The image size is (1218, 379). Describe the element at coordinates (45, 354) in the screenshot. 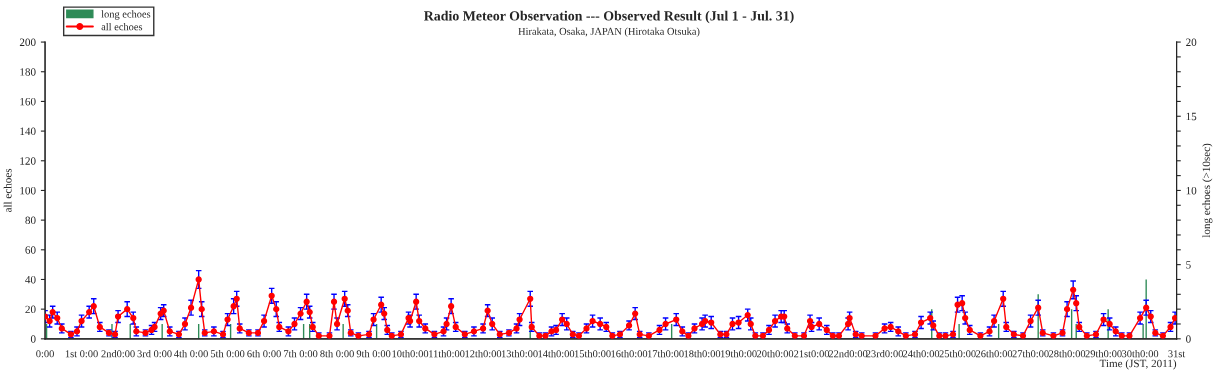

I see `x-tick-label: 0:00` at that location.